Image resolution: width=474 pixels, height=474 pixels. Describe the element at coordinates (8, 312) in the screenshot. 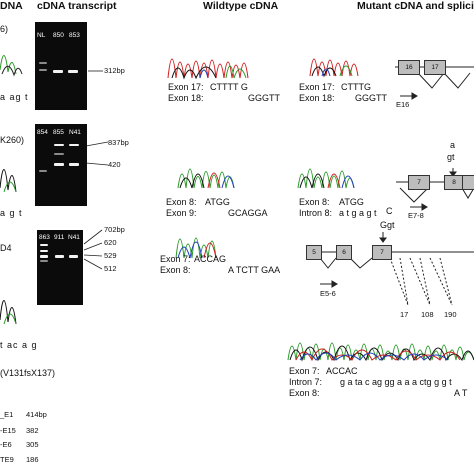

I see `chromatogram-left-row3` at that location.